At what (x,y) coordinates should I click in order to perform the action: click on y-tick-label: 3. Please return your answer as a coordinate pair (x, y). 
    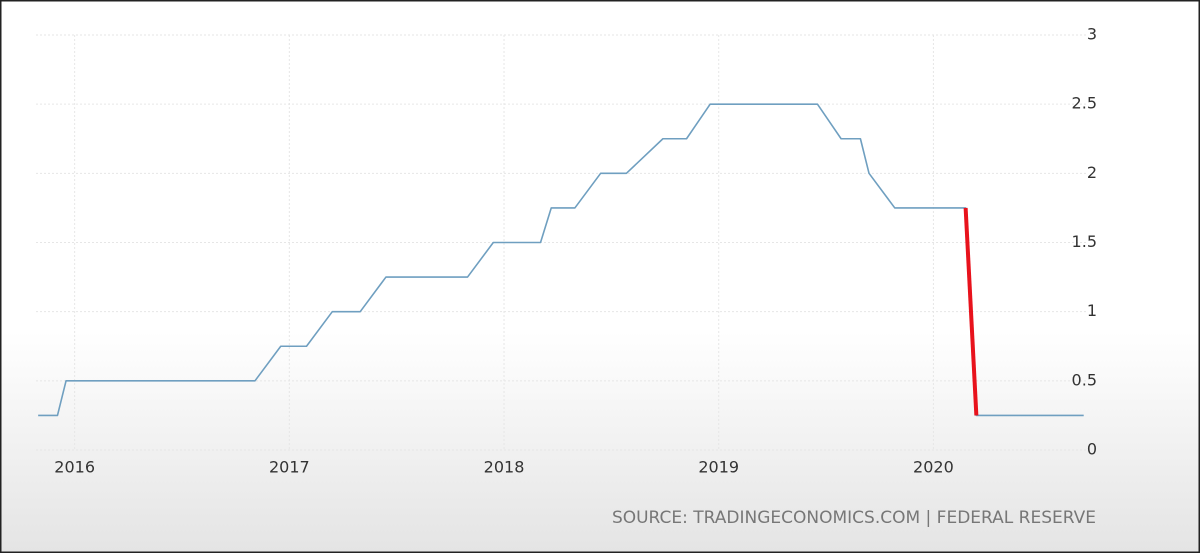
    Looking at the image, I should click on (1092, 34).